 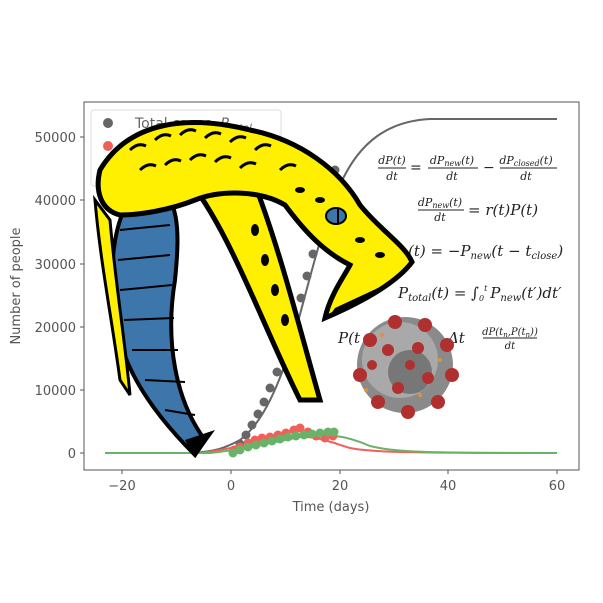 I want to click on svg-text: dP(t), so click(x=391, y=160).